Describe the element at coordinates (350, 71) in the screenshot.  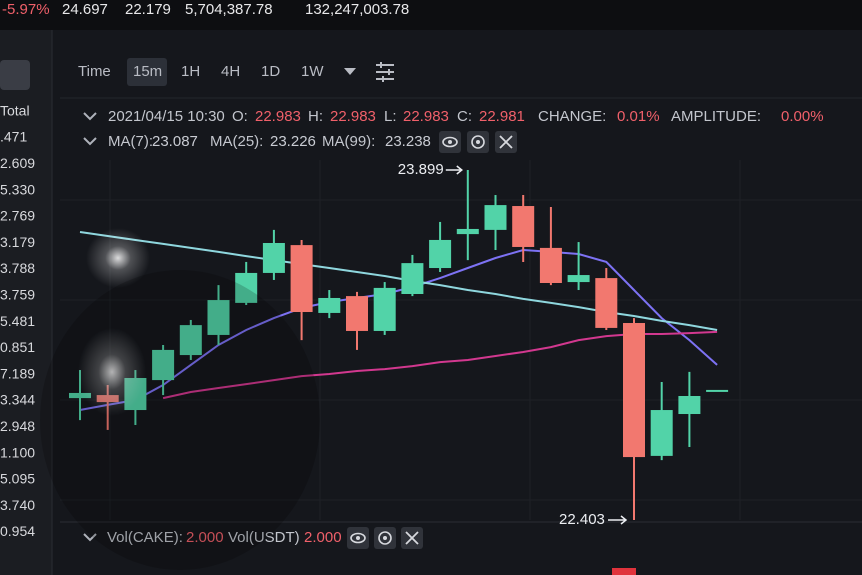
I see `dropdown-icon` at that location.